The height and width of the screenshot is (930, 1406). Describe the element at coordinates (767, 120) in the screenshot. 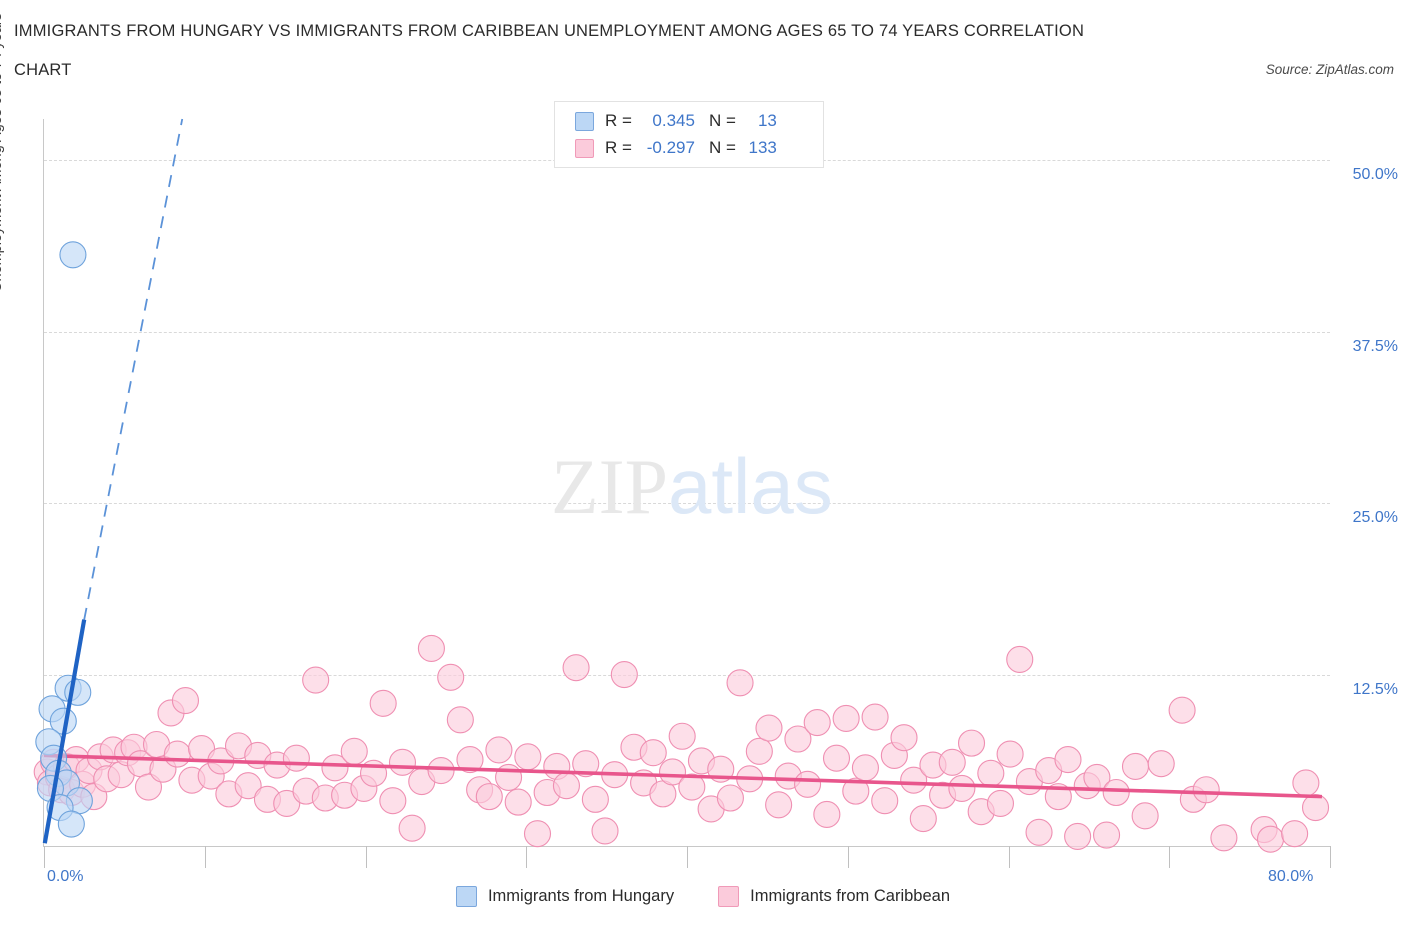

I see `n-value-hungary: 13` at that location.